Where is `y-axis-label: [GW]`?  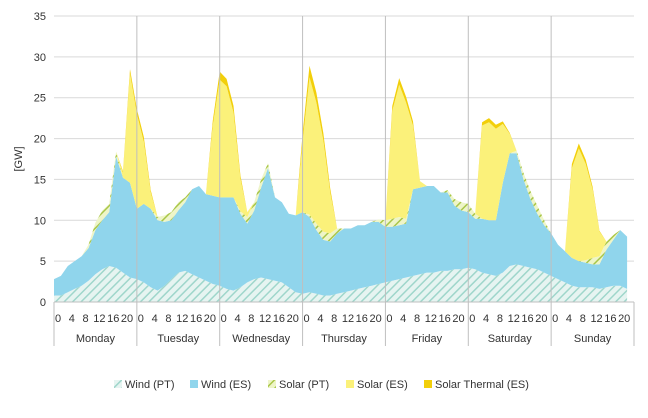
y-axis-label: [GW] is located at coordinates (19, 158).